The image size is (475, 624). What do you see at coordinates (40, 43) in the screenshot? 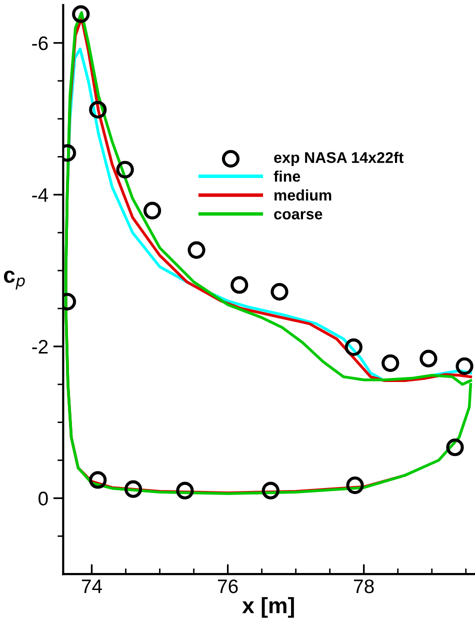
I see `y-tick-label: -6` at bounding box center [40, 43].